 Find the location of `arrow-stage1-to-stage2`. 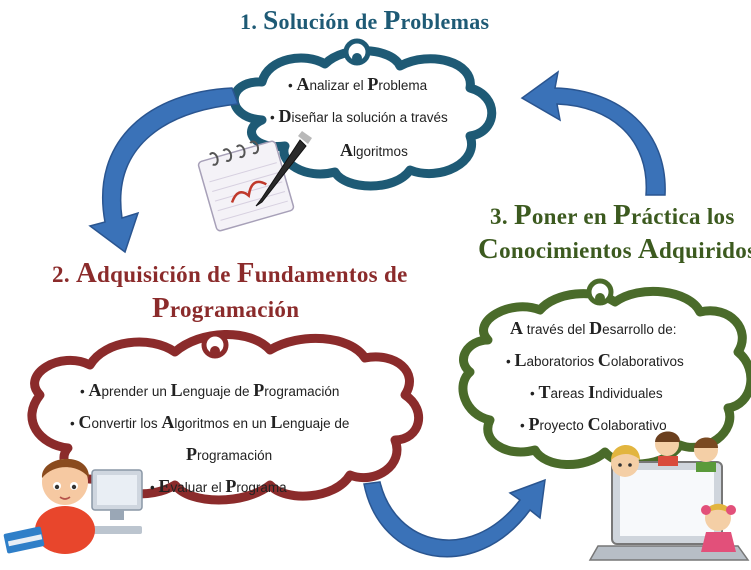

arrow-stage1-to-stage2 is located at coordinates (164, 170).